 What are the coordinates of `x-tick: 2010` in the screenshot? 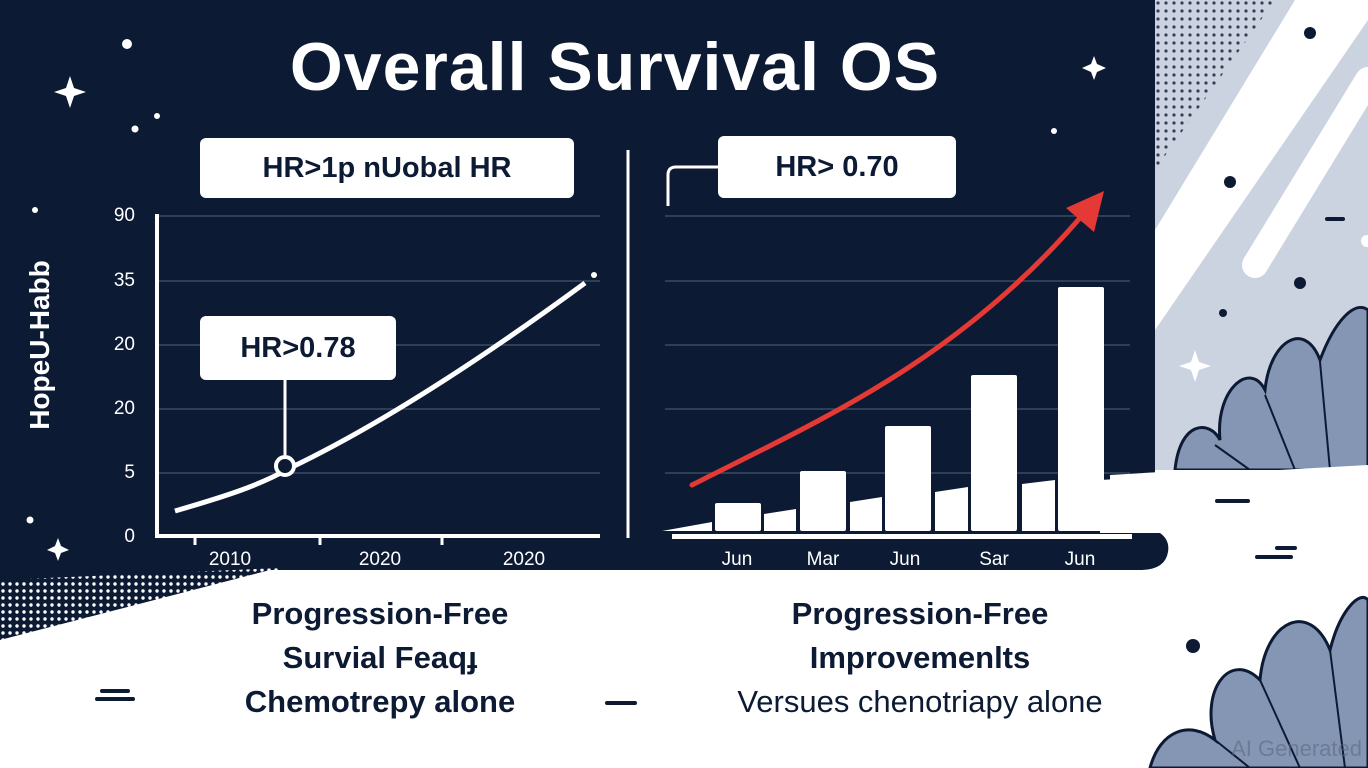 It's located at (230, 559).